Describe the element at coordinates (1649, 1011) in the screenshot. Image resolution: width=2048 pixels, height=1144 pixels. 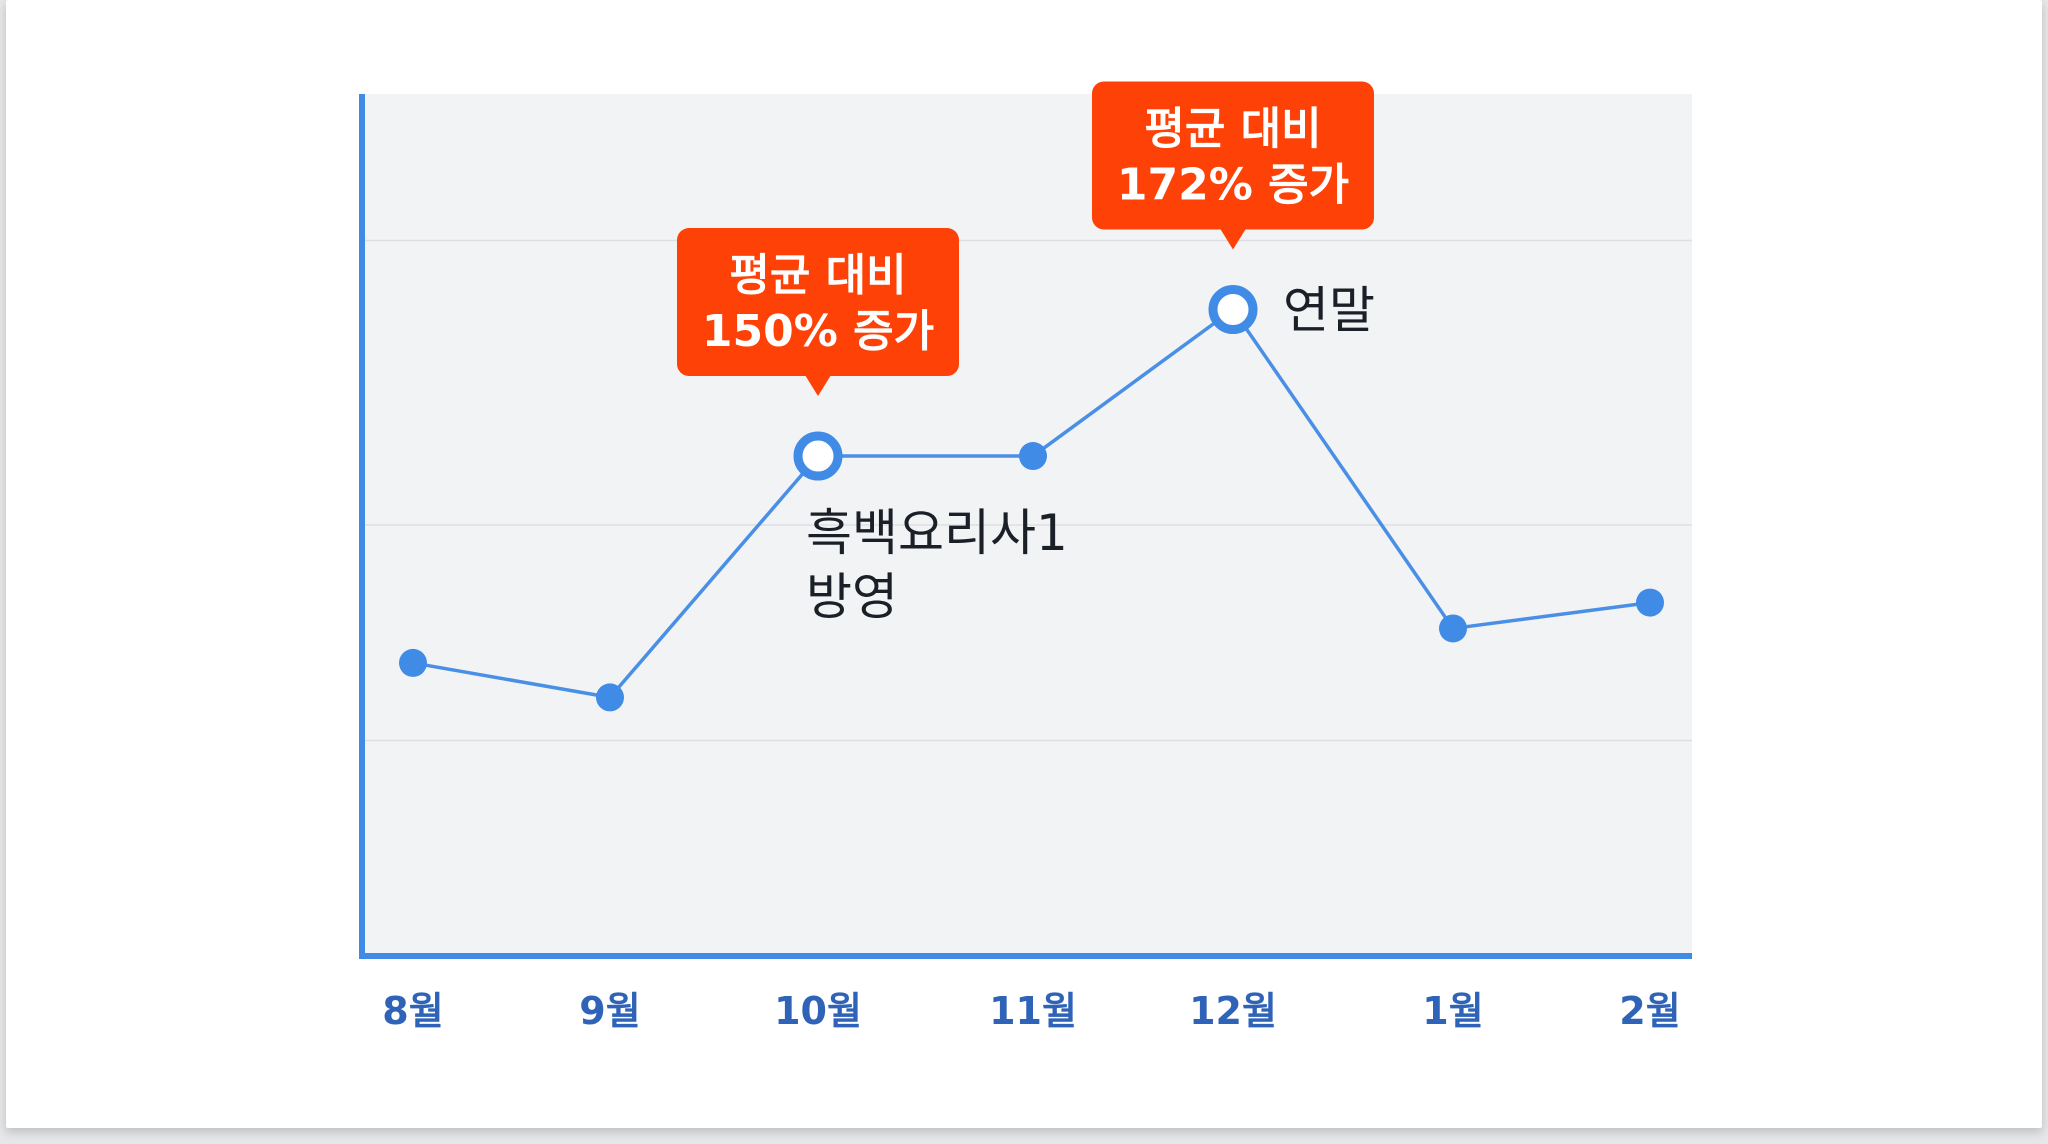
I see `x-tick-label: 2월` at that location.